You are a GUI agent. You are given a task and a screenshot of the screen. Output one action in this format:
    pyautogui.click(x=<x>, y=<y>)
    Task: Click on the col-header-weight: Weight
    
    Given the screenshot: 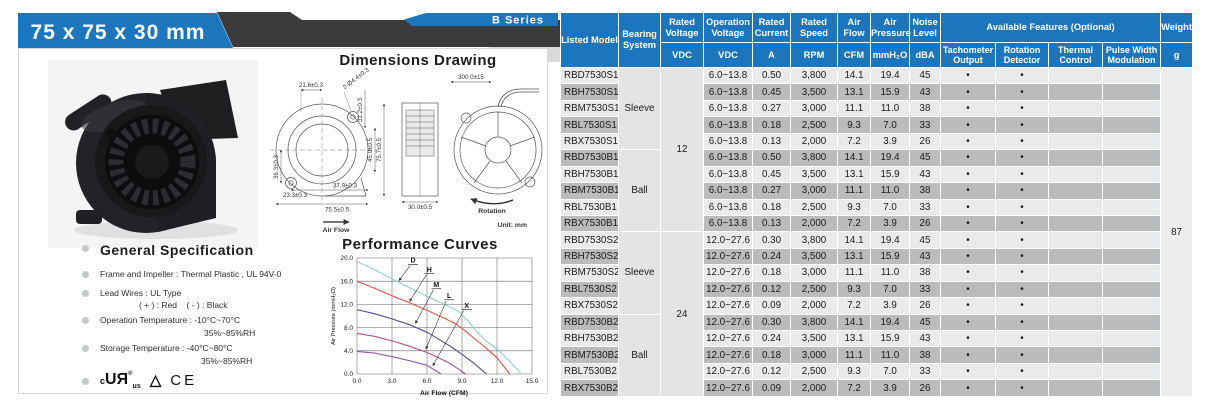 What is the action you would take?
    pyautogui.click(x=1177, y=27)
    